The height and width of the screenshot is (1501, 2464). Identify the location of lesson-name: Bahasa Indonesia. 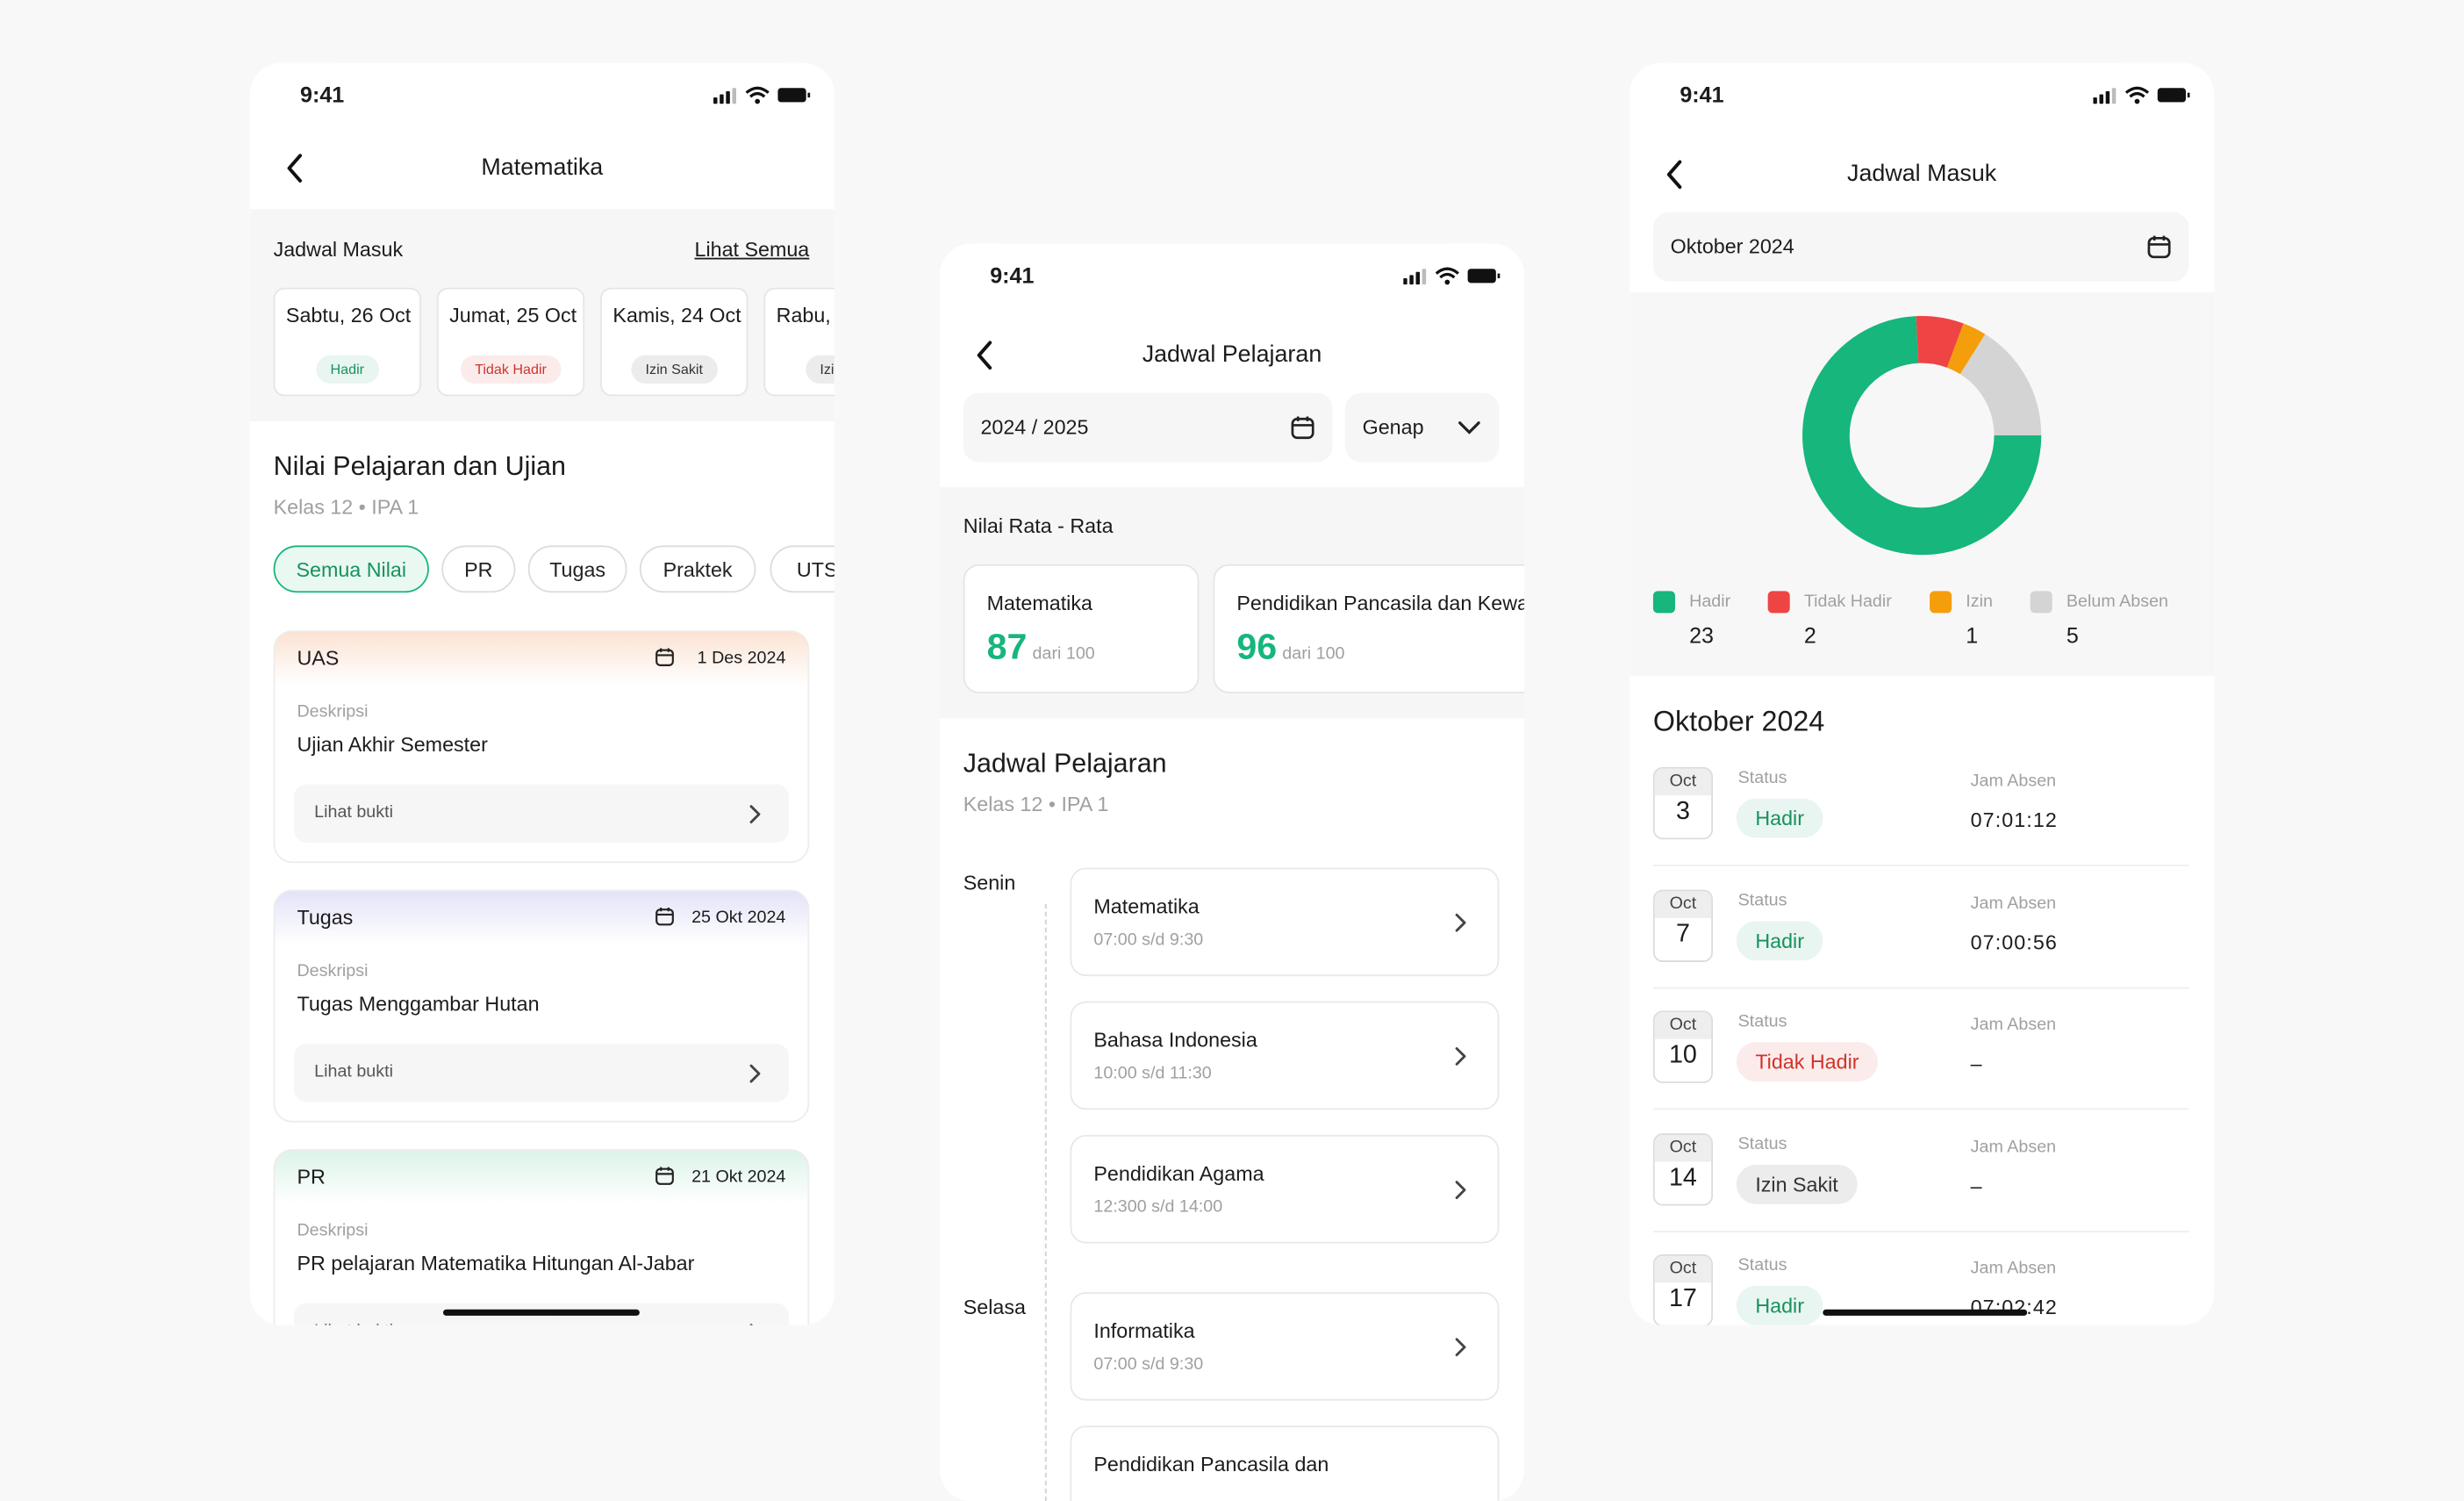
(1175, 1040).